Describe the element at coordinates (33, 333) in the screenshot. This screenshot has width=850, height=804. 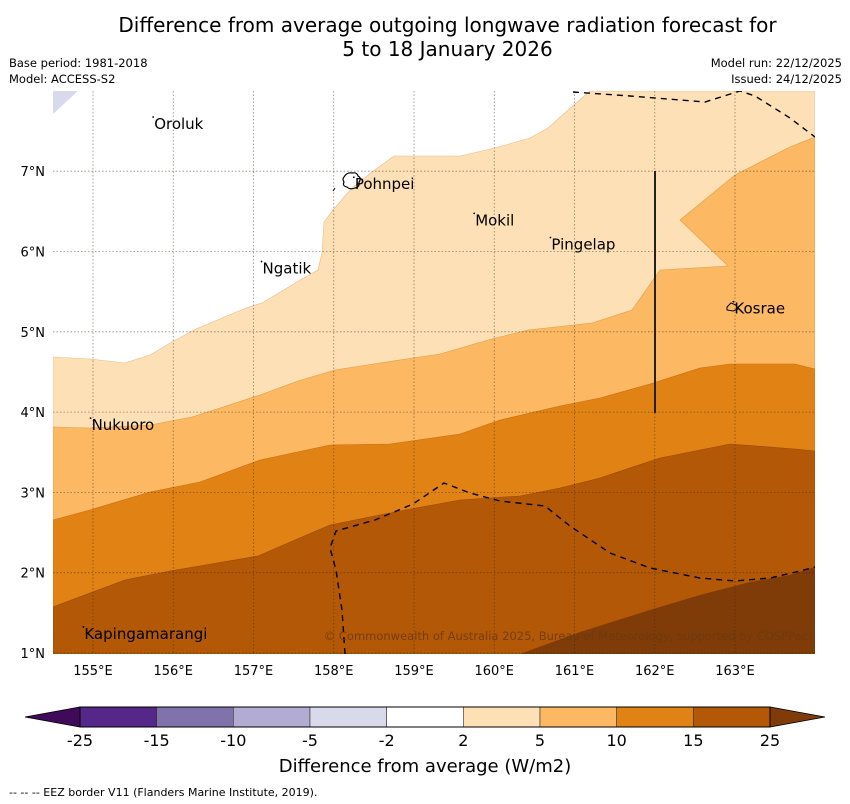
I see `latitude-tick-label: 5°N` at that location.